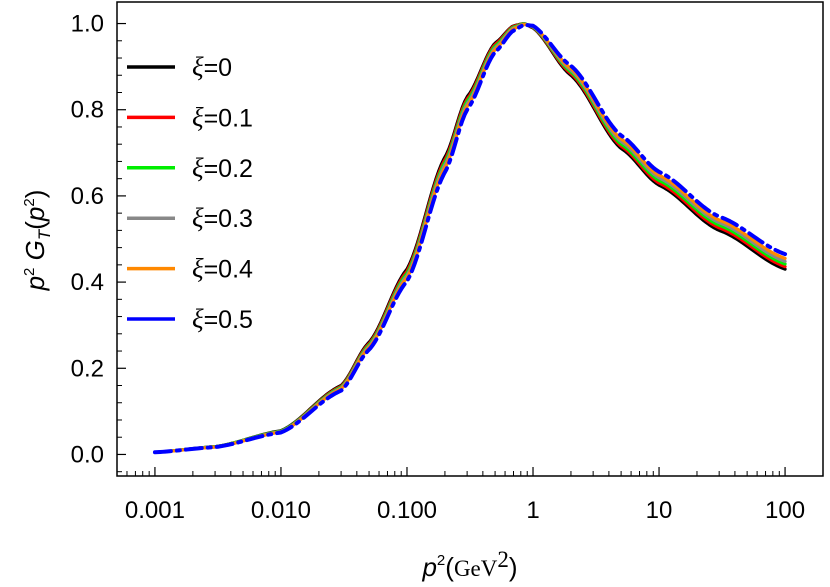  What do you see at coordinates (212, 67) in the screenshot?
I see `legend-label-0: ξ=0` at bounding box center [212, 67].